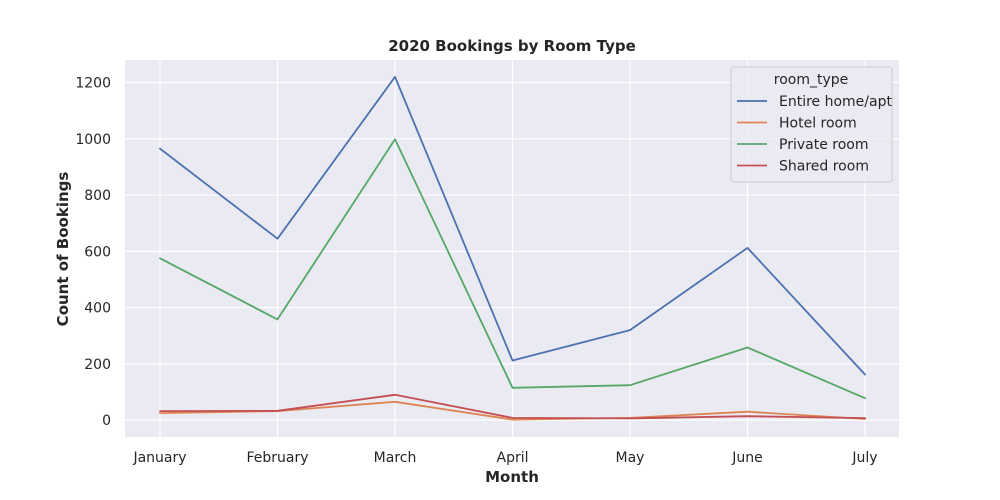  What do you see at coordinates (97, 196) in the screenshot?
I see `y-tick-label: 800` at bounding box center [97, 196].